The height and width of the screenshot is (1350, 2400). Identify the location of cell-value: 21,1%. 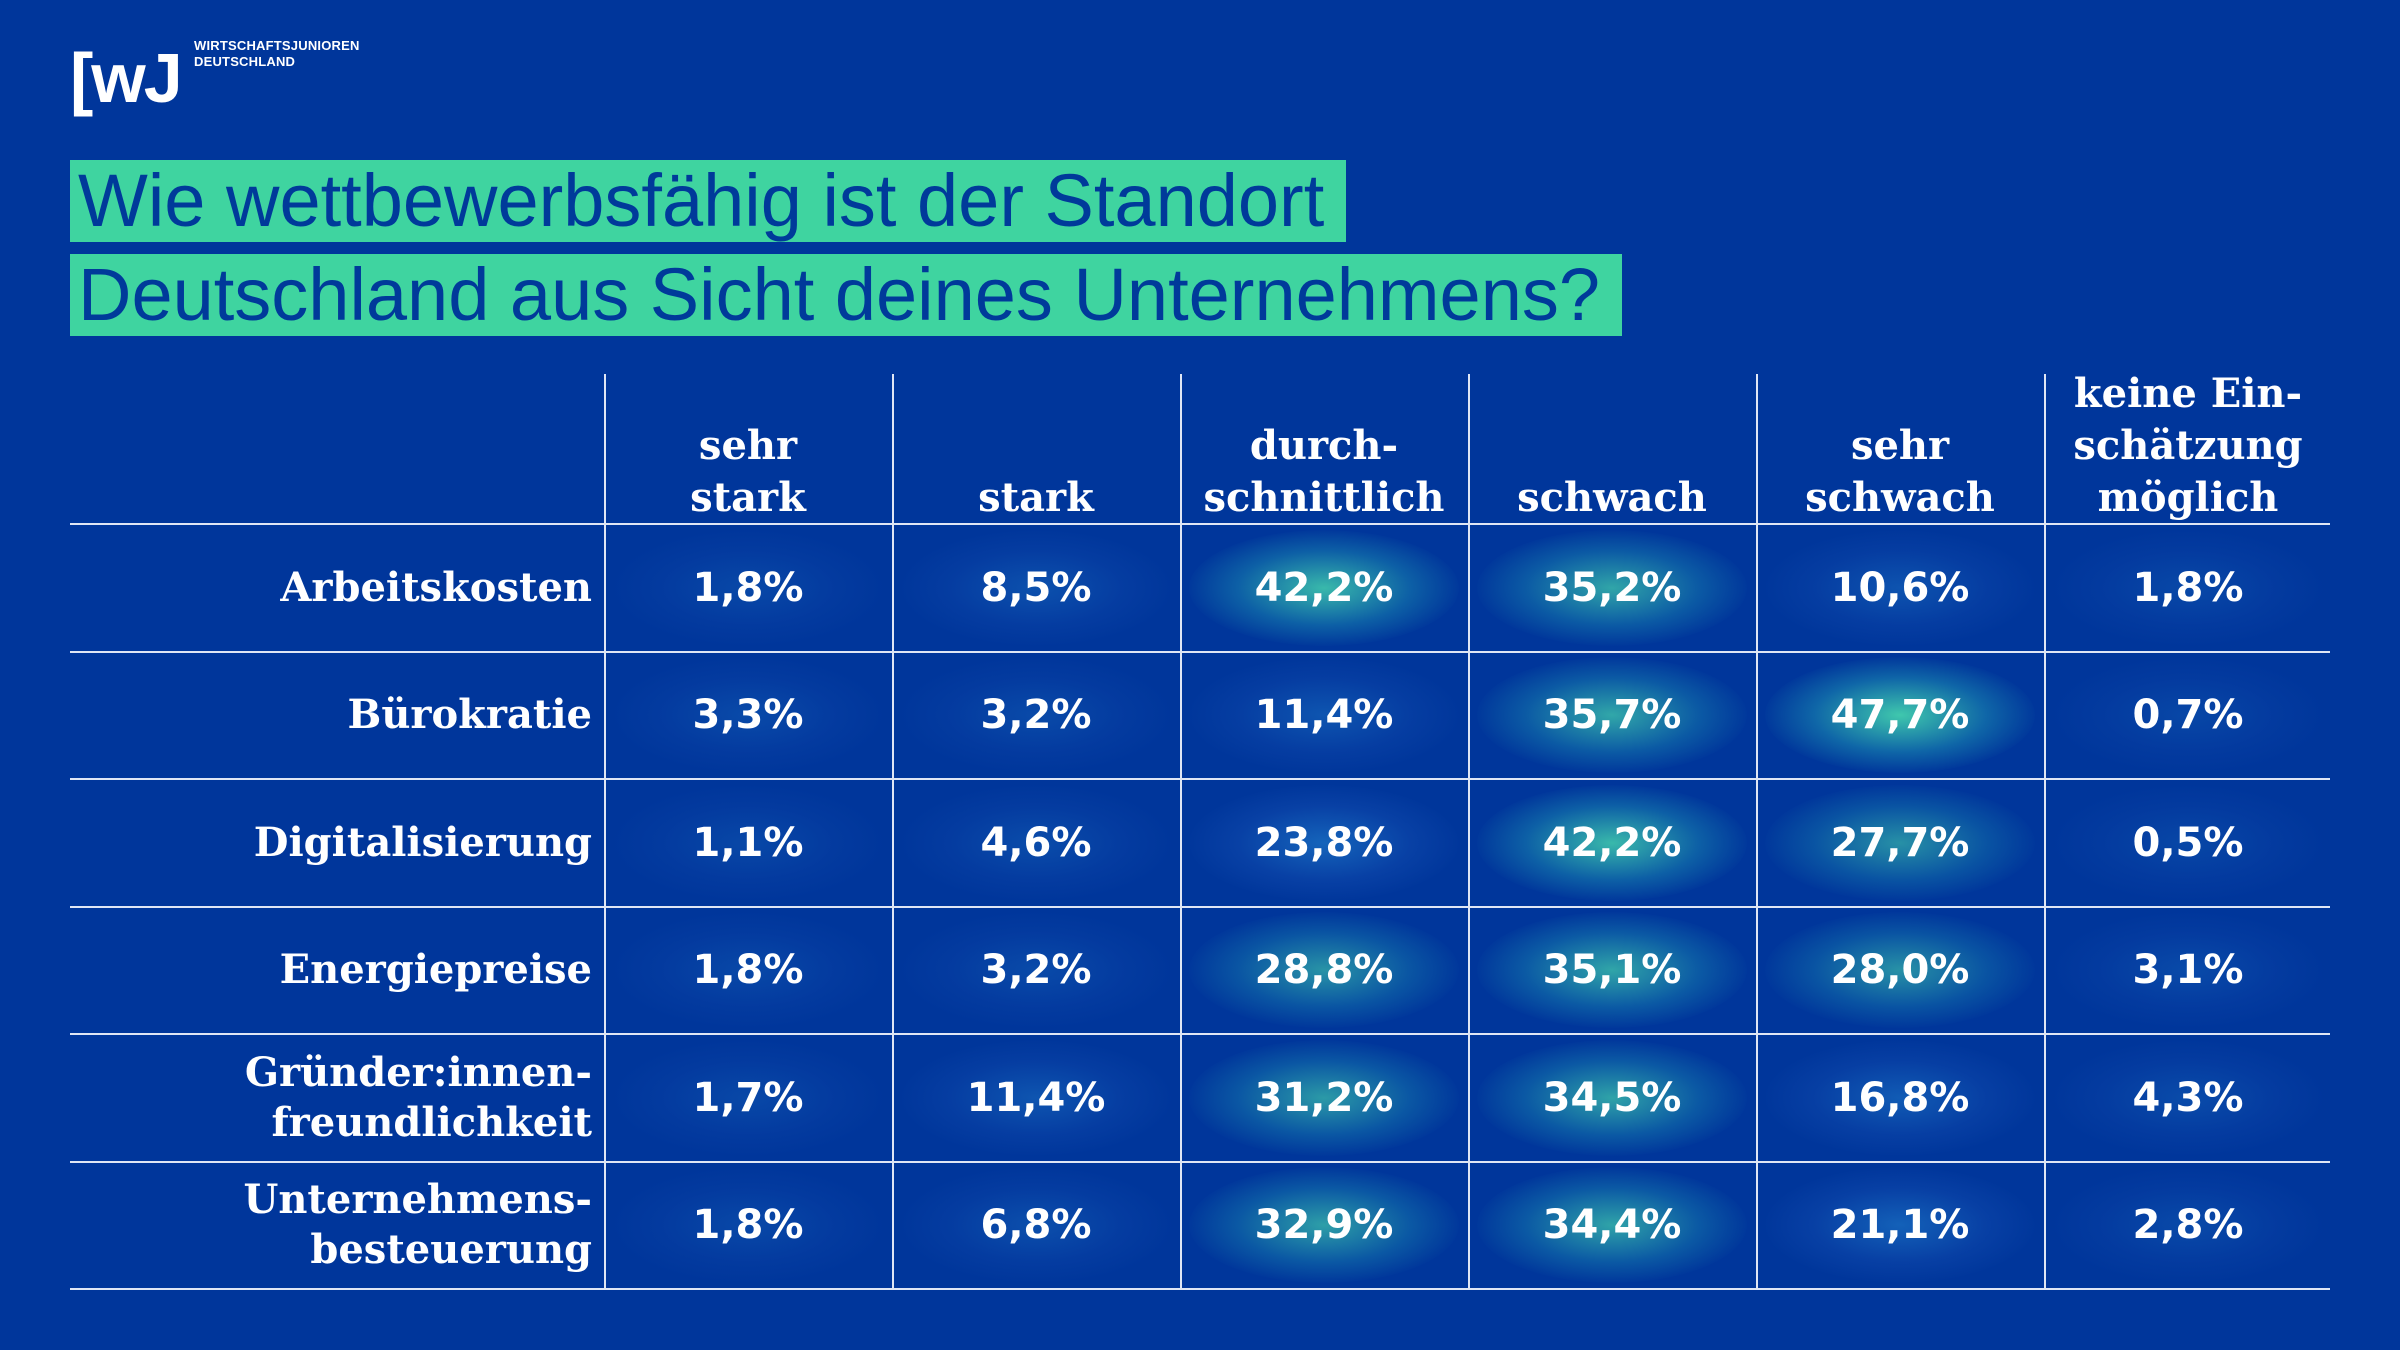
(1900, 1225).